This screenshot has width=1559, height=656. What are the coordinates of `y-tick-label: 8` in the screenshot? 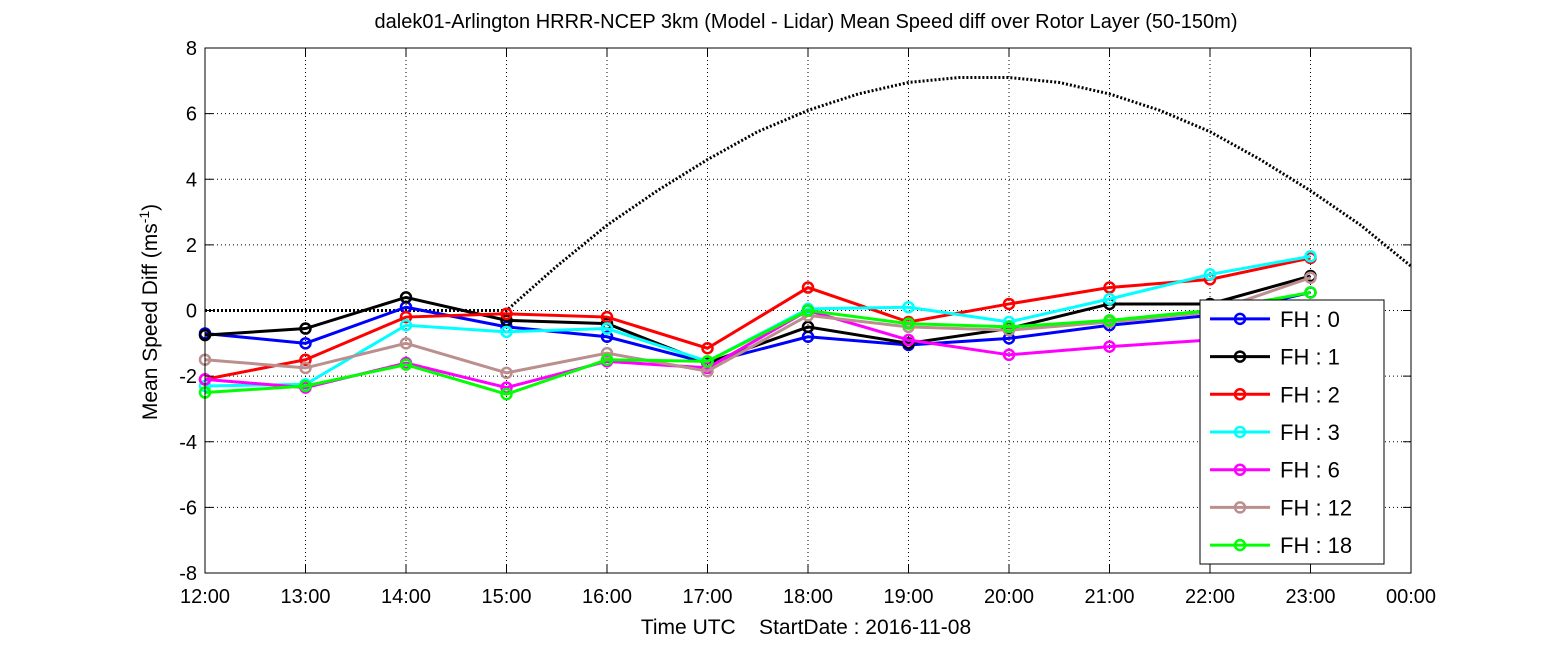 It's located at (191, 49).